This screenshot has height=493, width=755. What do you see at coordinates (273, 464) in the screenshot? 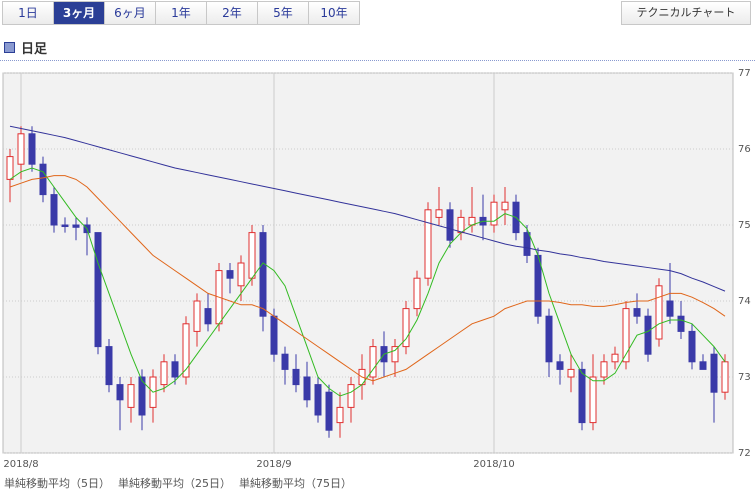
I see `x-tick-label: 2018/9` at bounding box center [273, 464].